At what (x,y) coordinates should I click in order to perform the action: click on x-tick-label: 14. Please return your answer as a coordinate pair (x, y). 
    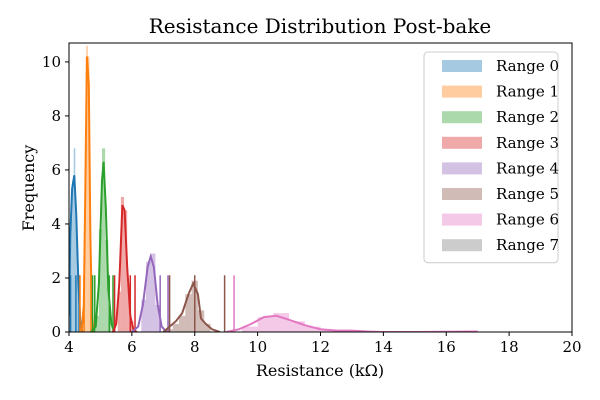
    Looking at the image, I should click on (383, 347).